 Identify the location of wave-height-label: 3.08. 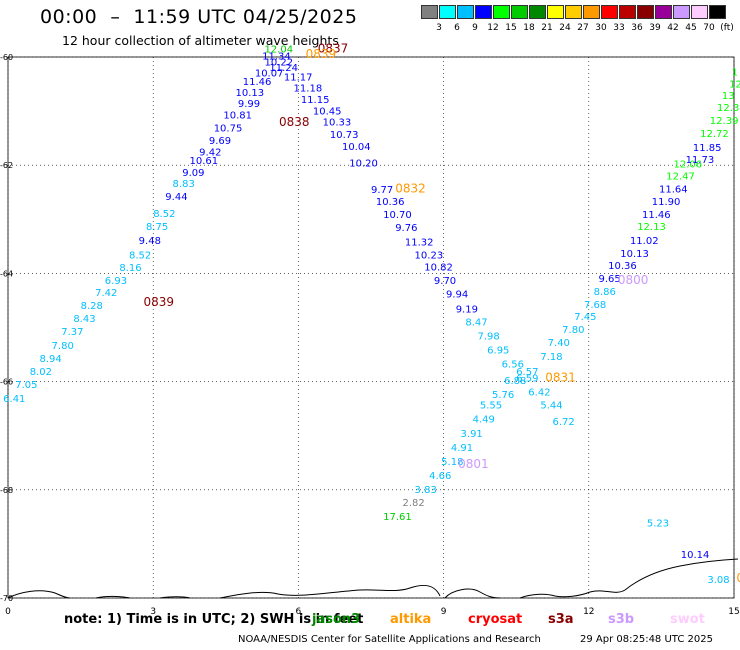
(718, 580).